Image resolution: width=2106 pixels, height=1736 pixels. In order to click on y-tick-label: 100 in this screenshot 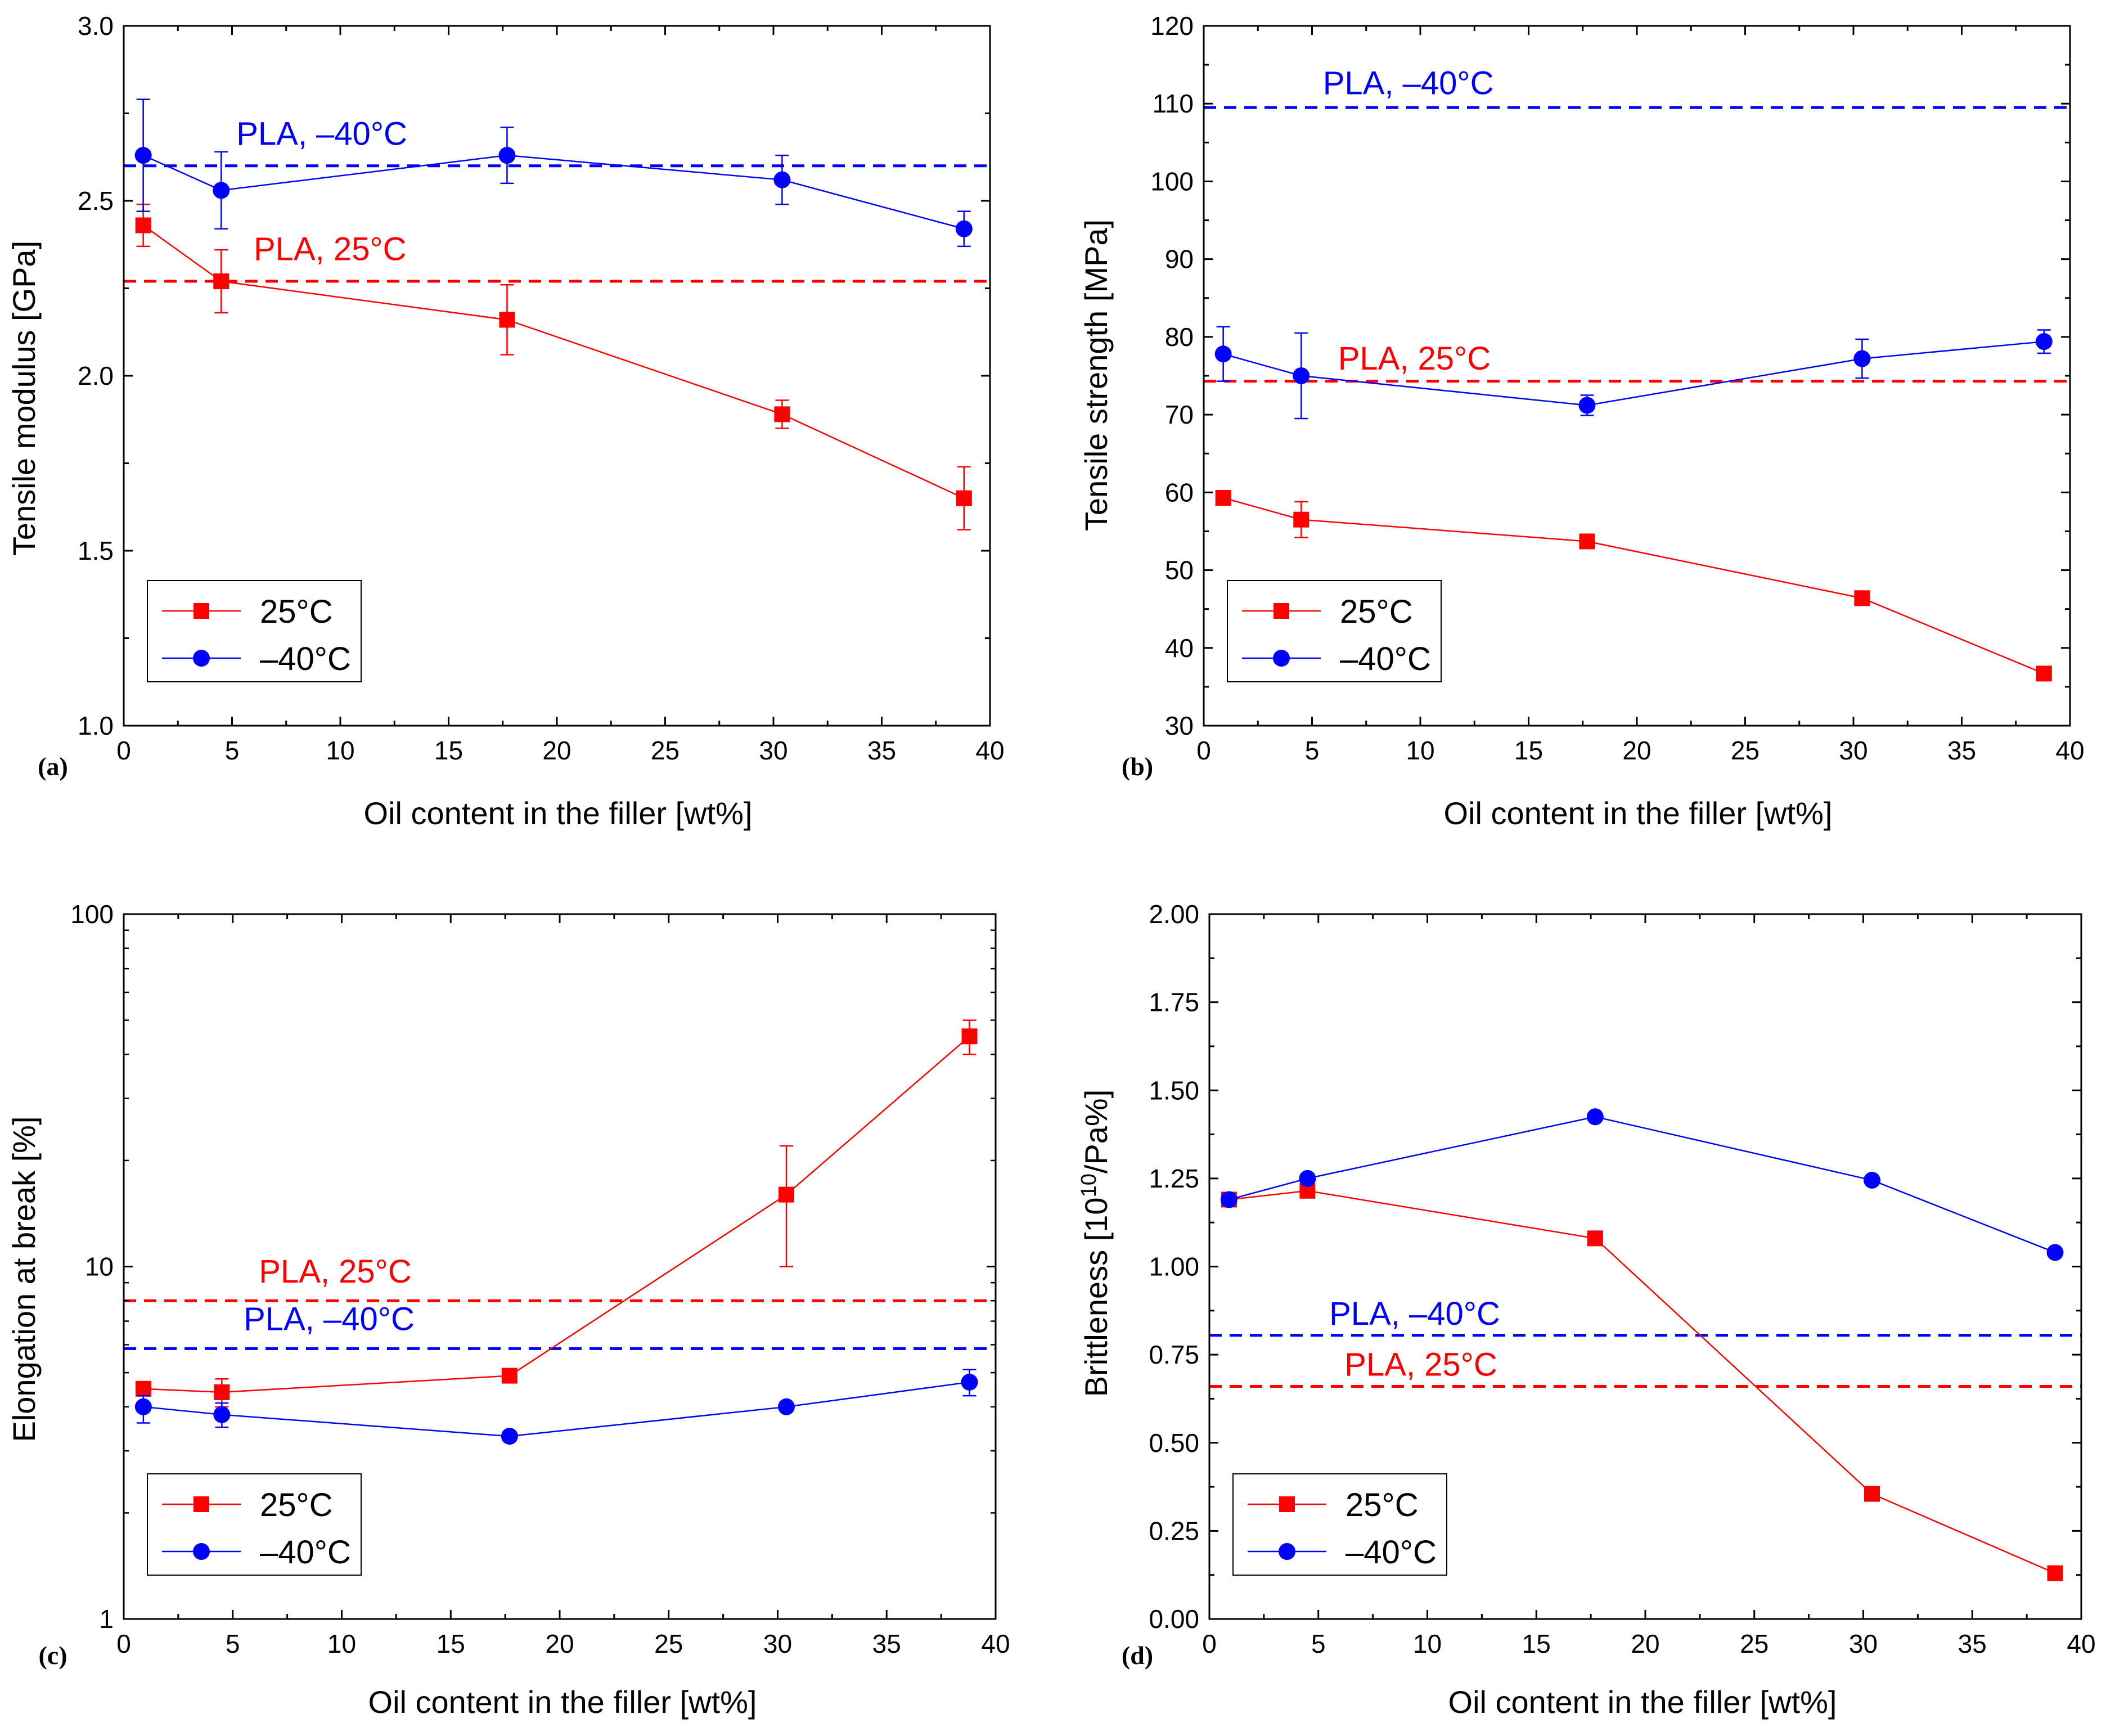, I will do `click(92, 915)`.